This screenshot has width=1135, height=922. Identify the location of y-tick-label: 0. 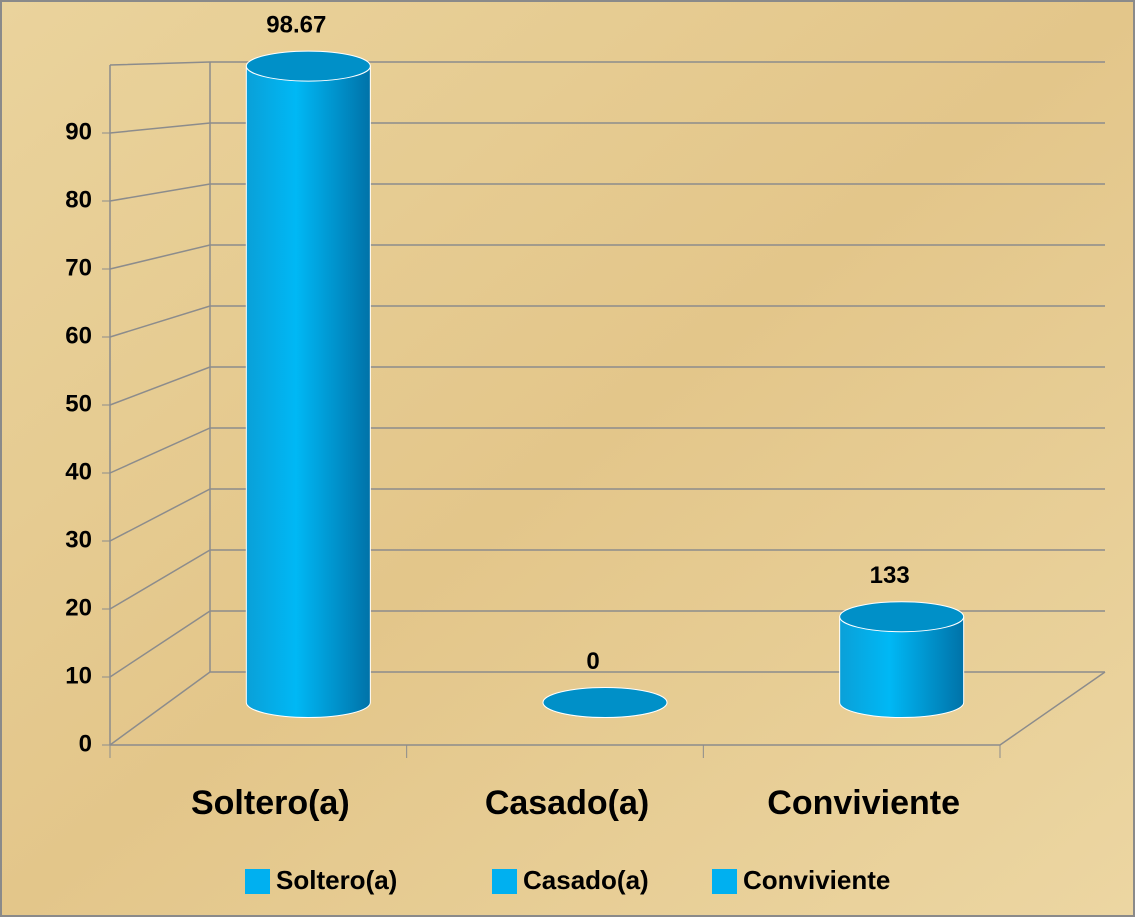
(85, 743).